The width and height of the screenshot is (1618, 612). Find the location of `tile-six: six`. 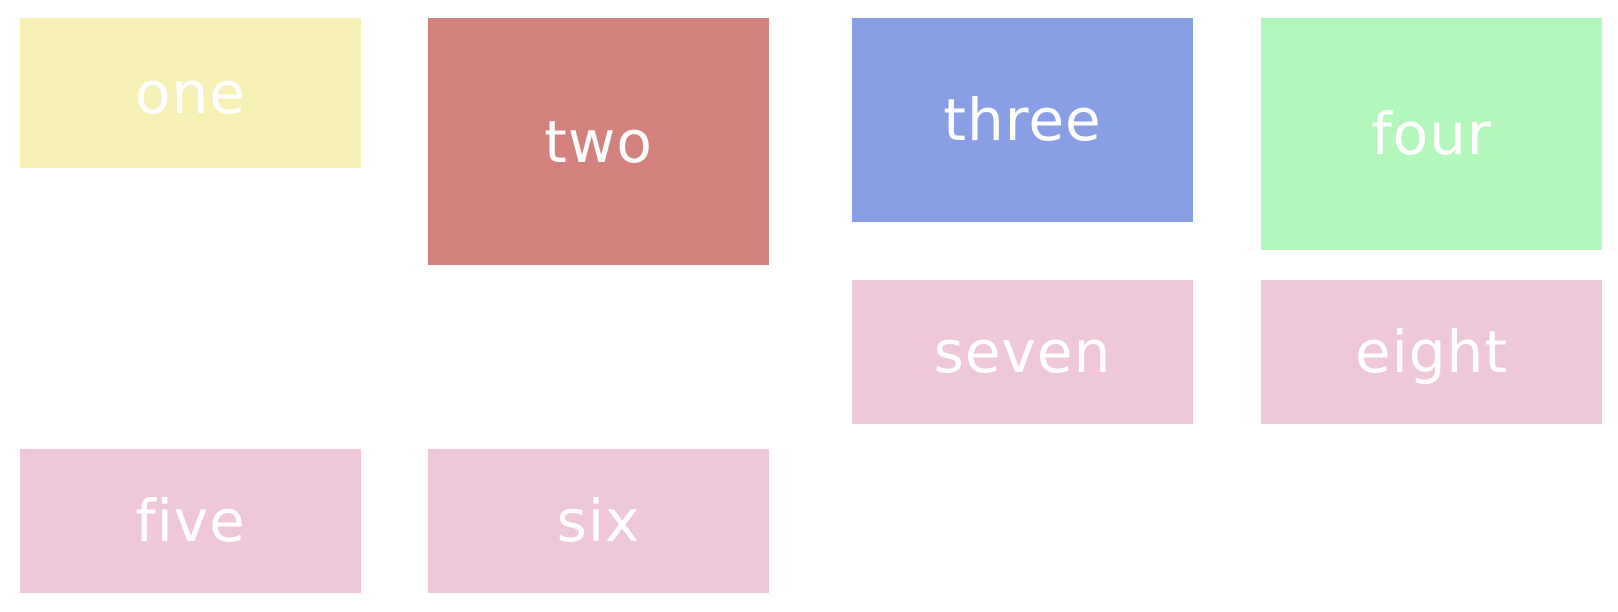

tile-six: six is located at coordinates (598, 521).